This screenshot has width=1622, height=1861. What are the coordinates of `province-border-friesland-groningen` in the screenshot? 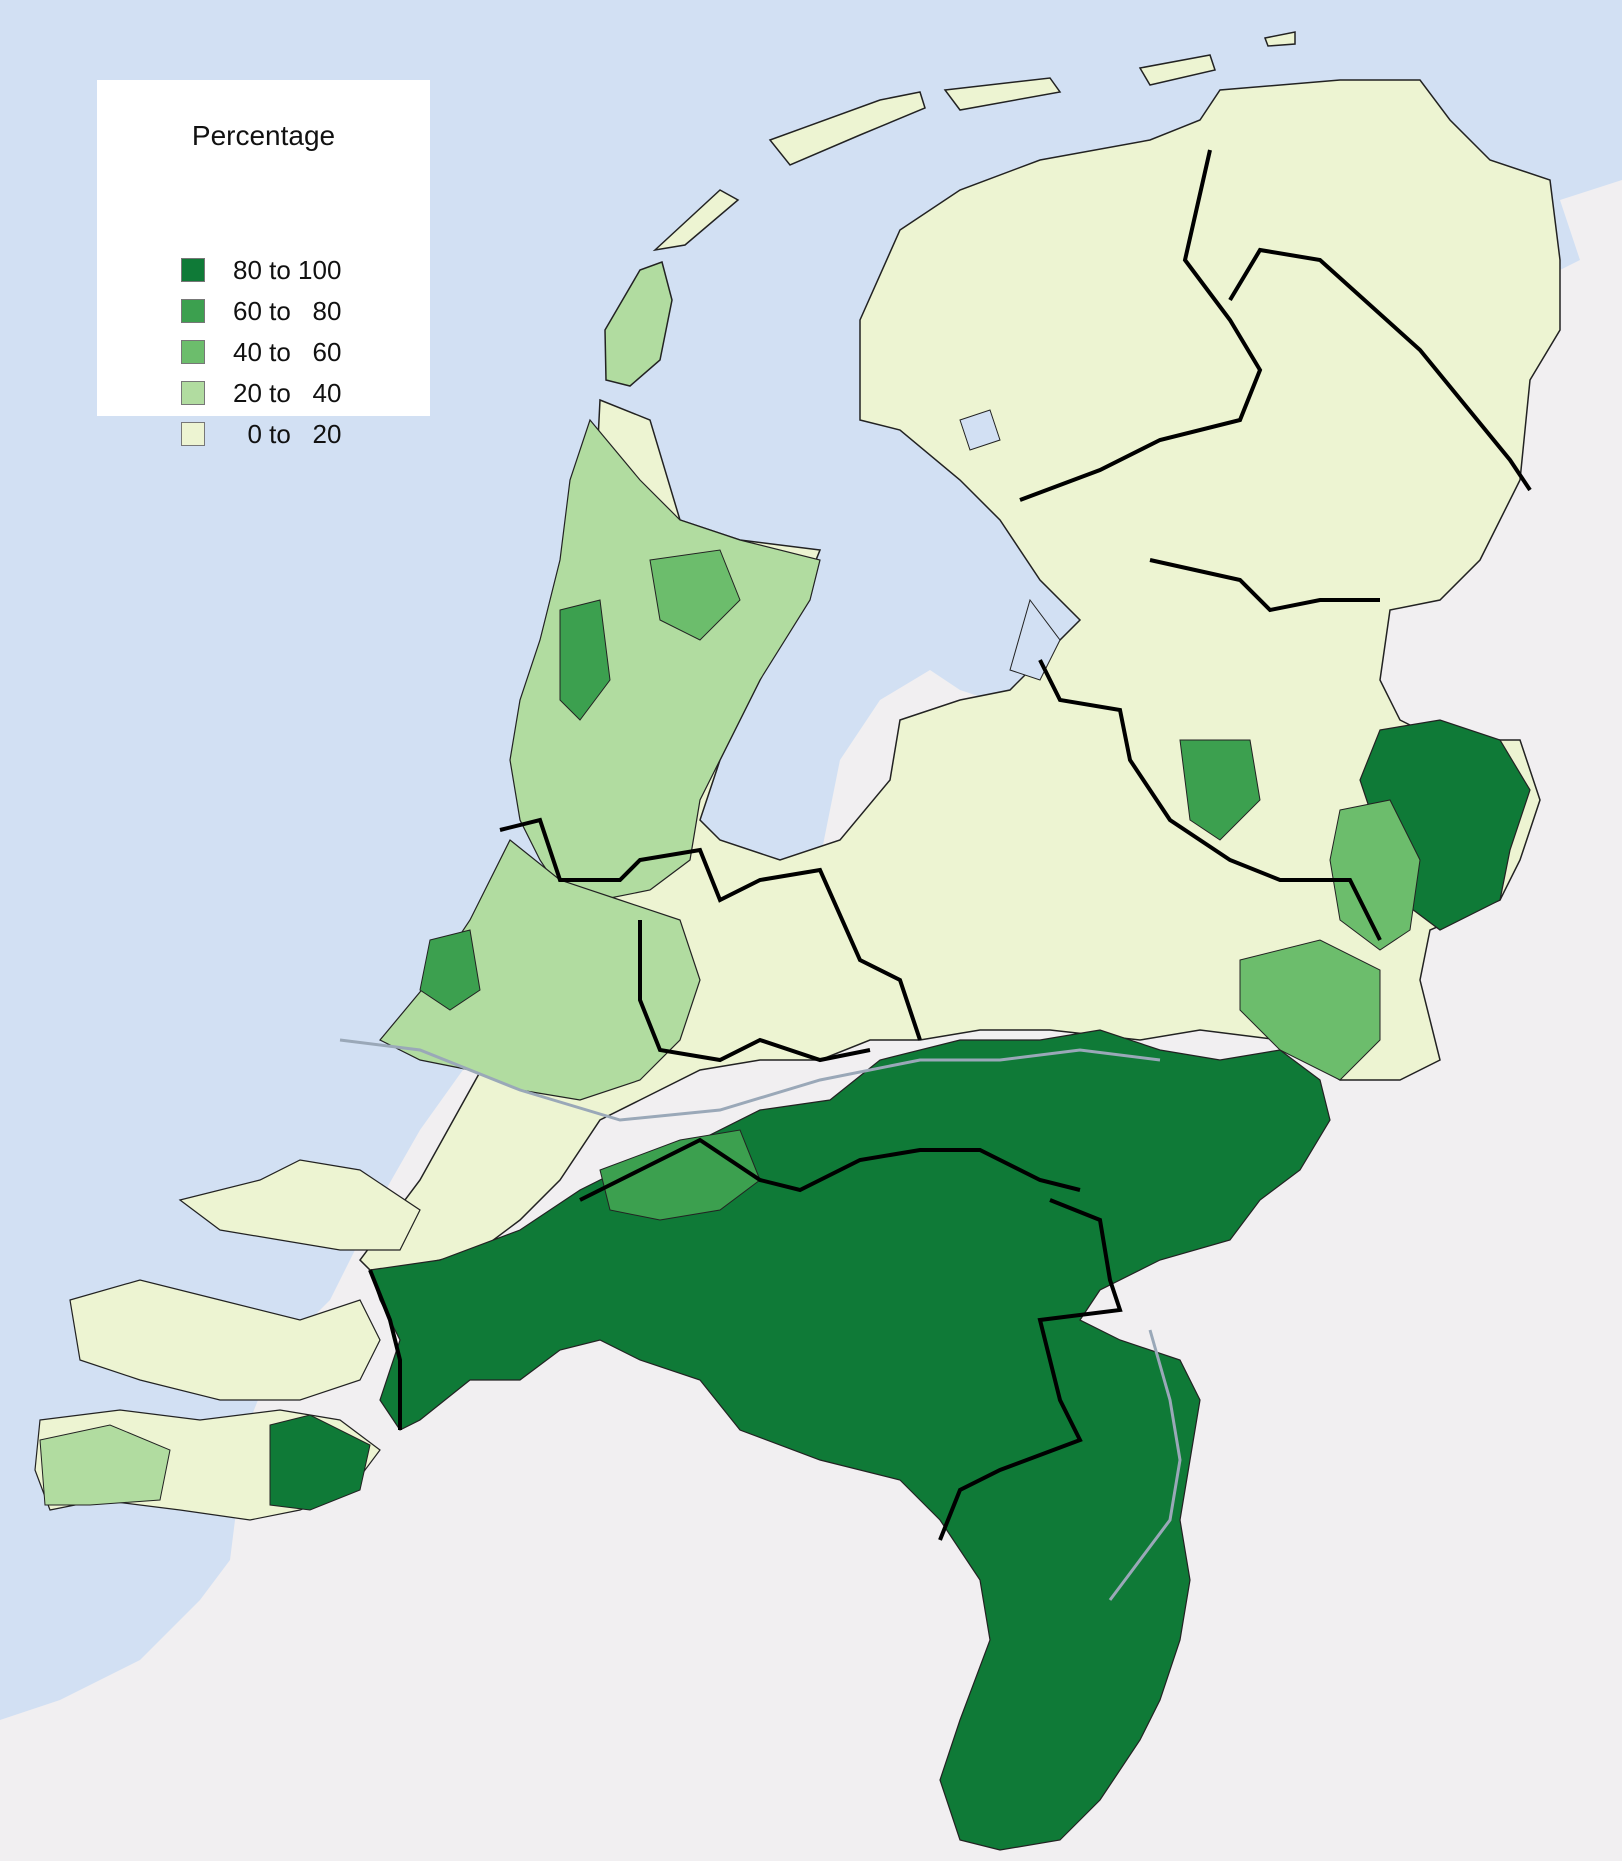 It's located at (1141, 325).